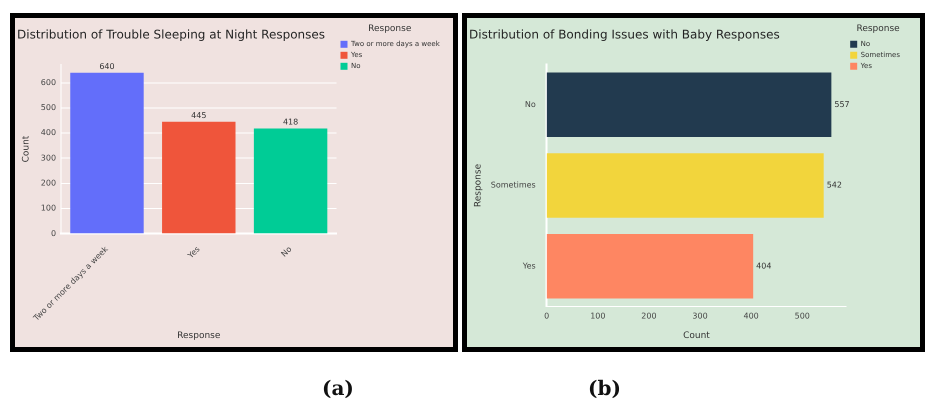  What do you see at coordinates (53, 233) in the screenshot?
I see `y-tick-label: 0` at bounding box center [53, 233].